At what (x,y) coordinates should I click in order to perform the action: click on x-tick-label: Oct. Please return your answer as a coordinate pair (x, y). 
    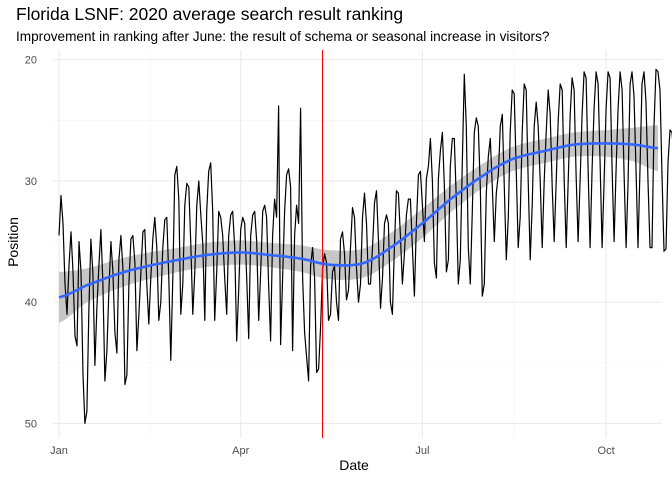
    Looking at the image, I should click on (606, 451).